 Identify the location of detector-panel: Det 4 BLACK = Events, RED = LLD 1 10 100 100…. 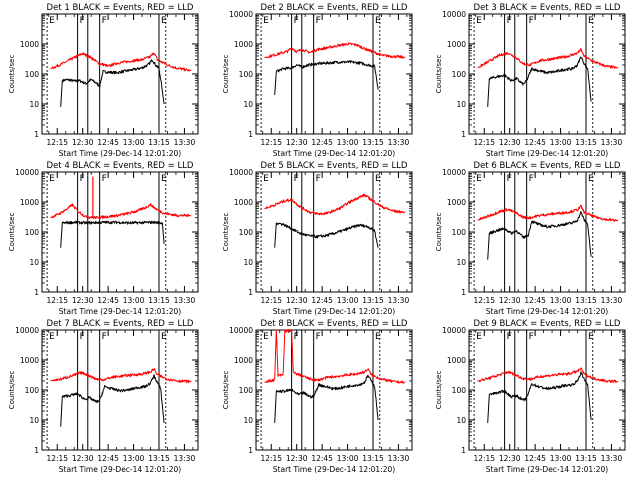
(103, 238).